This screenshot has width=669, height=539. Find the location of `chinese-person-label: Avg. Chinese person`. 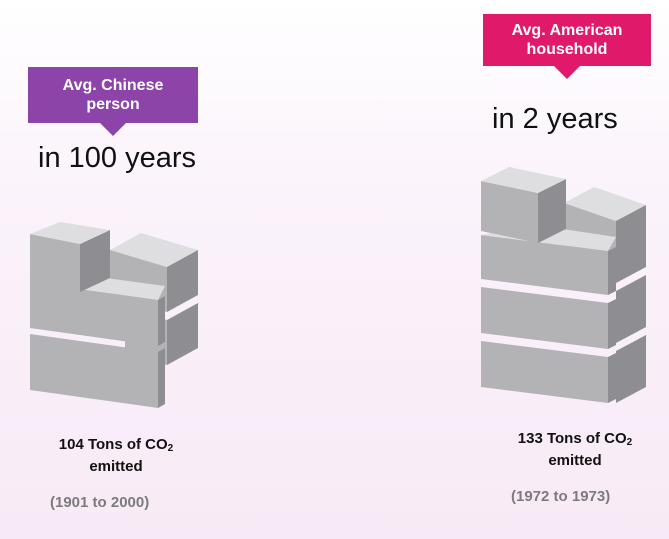

chinese-person-label: Avg. Chinese person is located at coordinates (113, 101).